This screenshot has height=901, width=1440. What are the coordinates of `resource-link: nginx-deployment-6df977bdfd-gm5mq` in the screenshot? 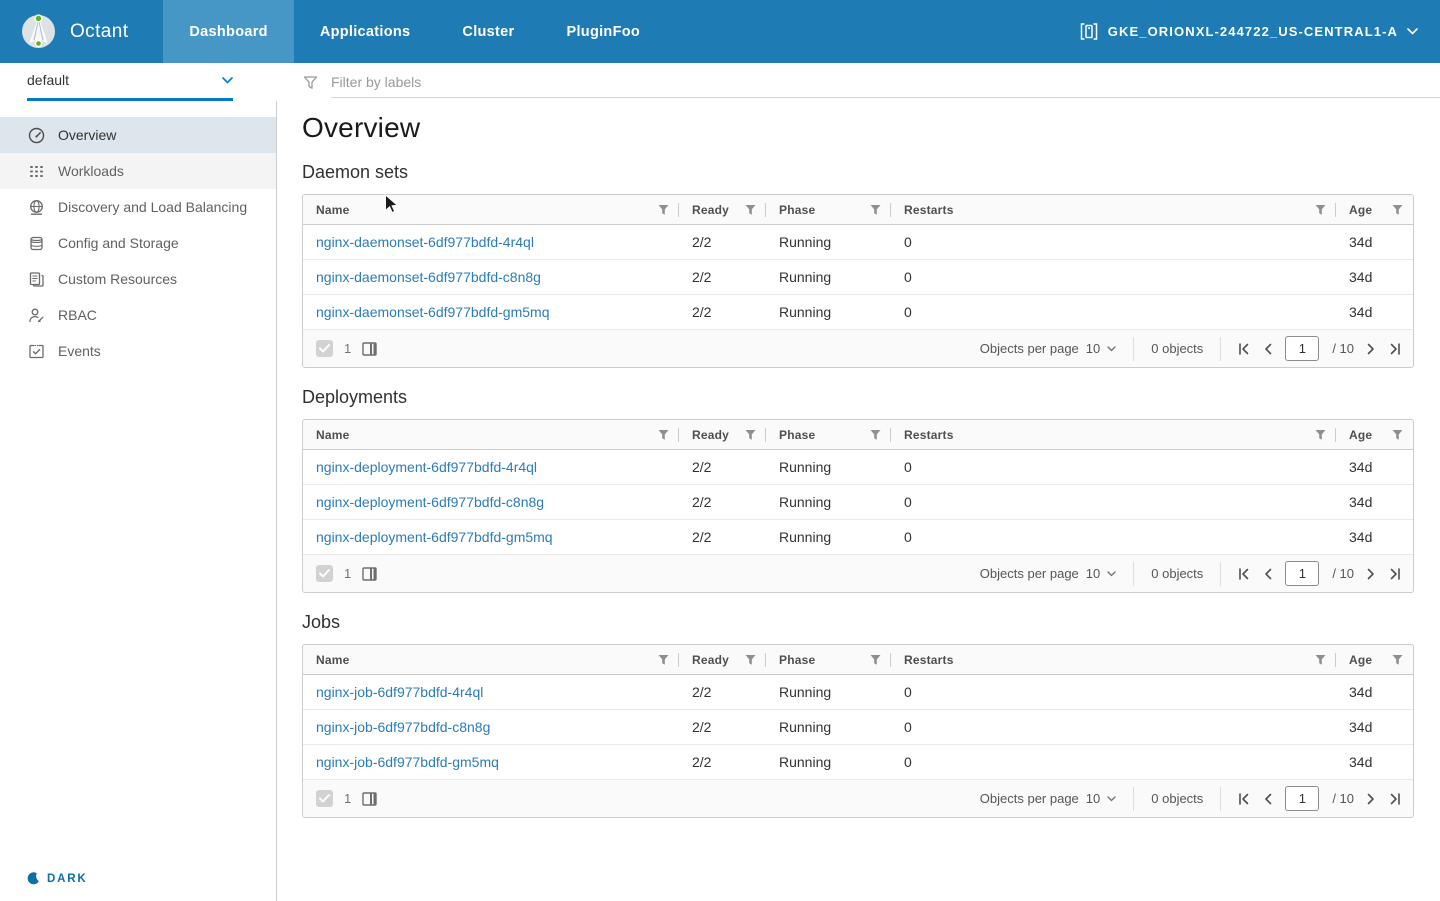 It's located at (434, 537).